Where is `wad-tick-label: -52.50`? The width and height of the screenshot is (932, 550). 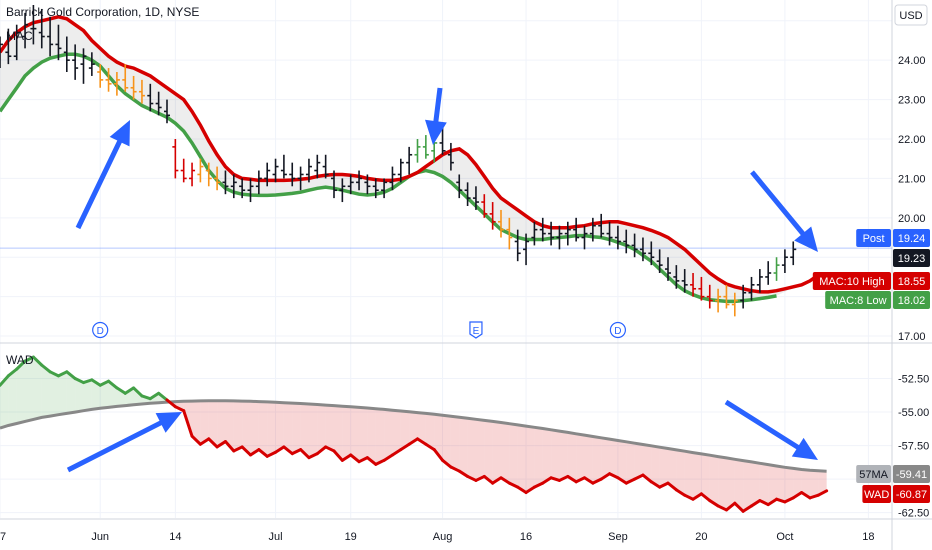 wad-tick-label: -52.50 is located at coordinates (913, 380).